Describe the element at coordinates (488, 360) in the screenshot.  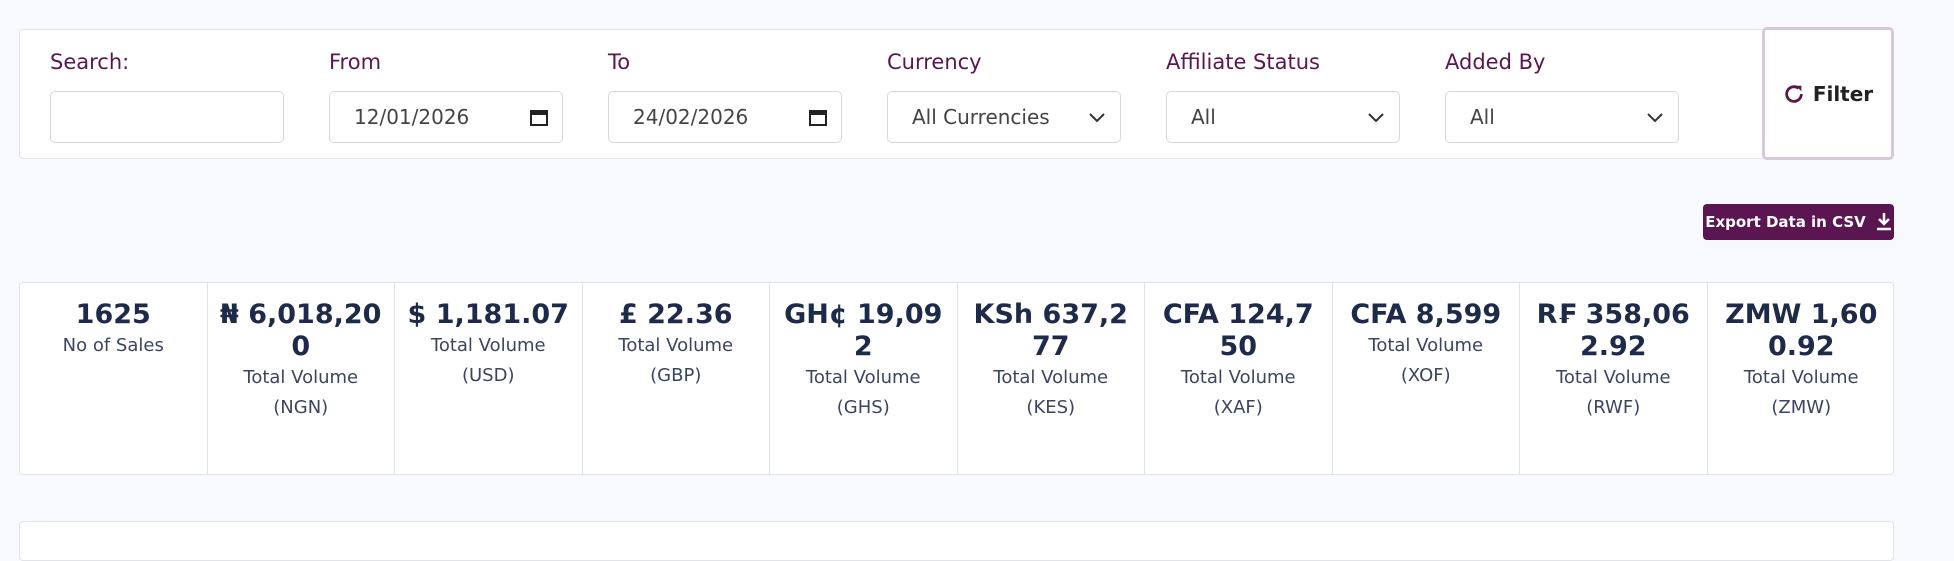
I see `stat-label: Total Volume (USD)` at that location.